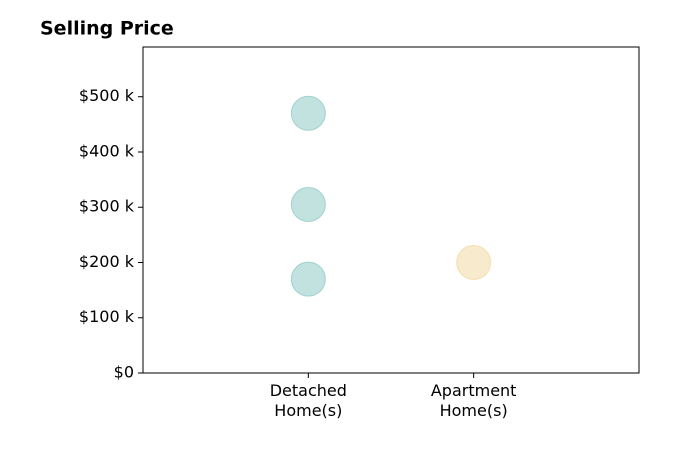 Image resolution: width=679 pixels, height=462 pixels. Describe the element at coordinates (473, 400) in the screenshot. I see `x-tick-label: Apartment Home(s)` at that location.